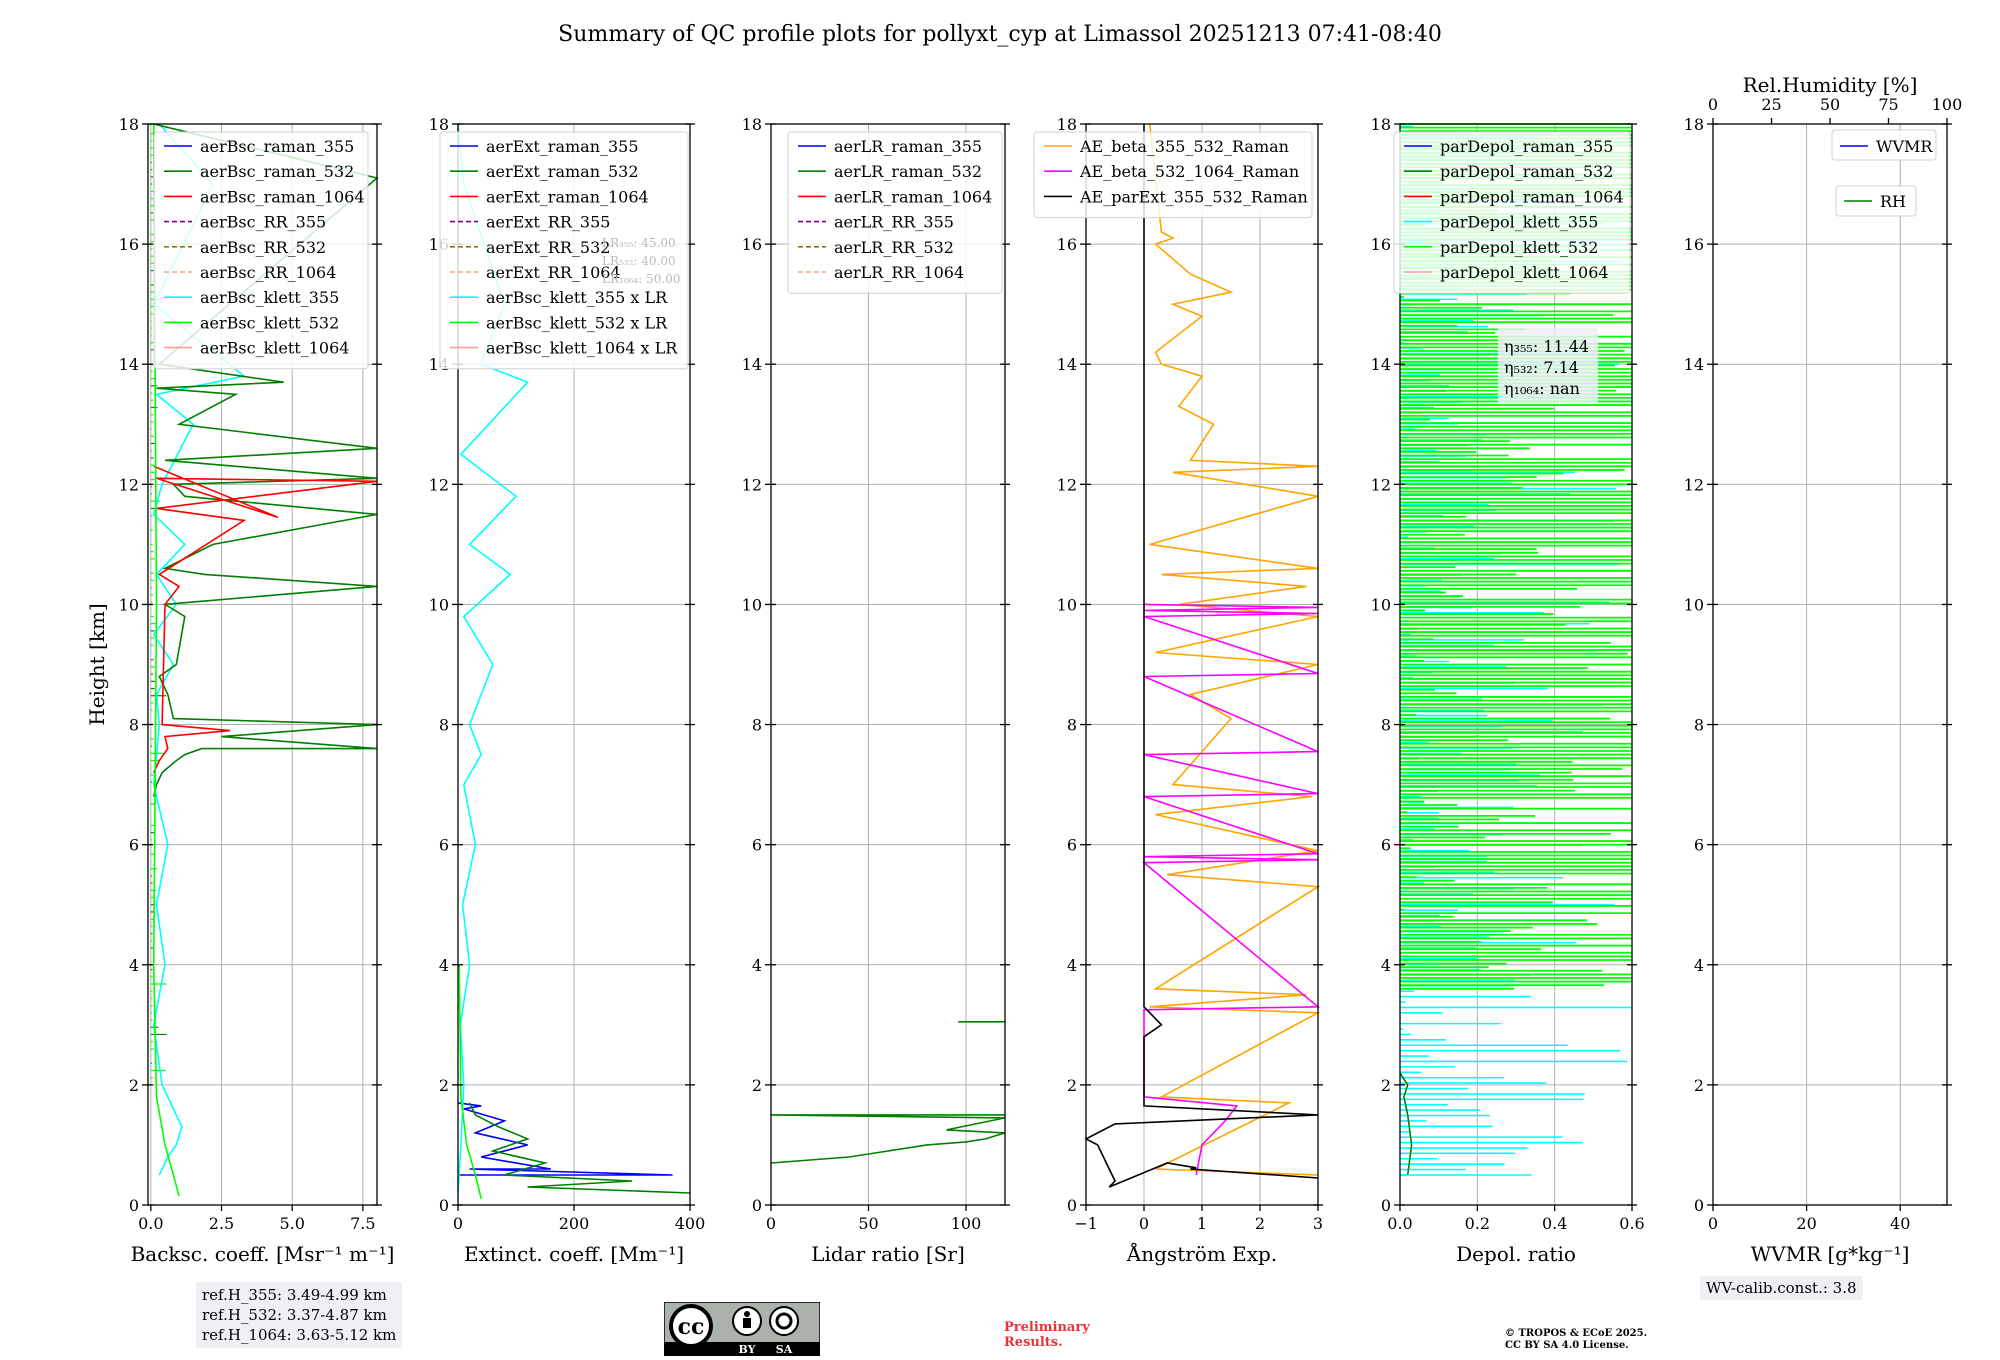 The image size is (2000, 1360). Describe the element at coordinates (888, 1092) in the screenshot. I see `plot-area-lr` at that location.